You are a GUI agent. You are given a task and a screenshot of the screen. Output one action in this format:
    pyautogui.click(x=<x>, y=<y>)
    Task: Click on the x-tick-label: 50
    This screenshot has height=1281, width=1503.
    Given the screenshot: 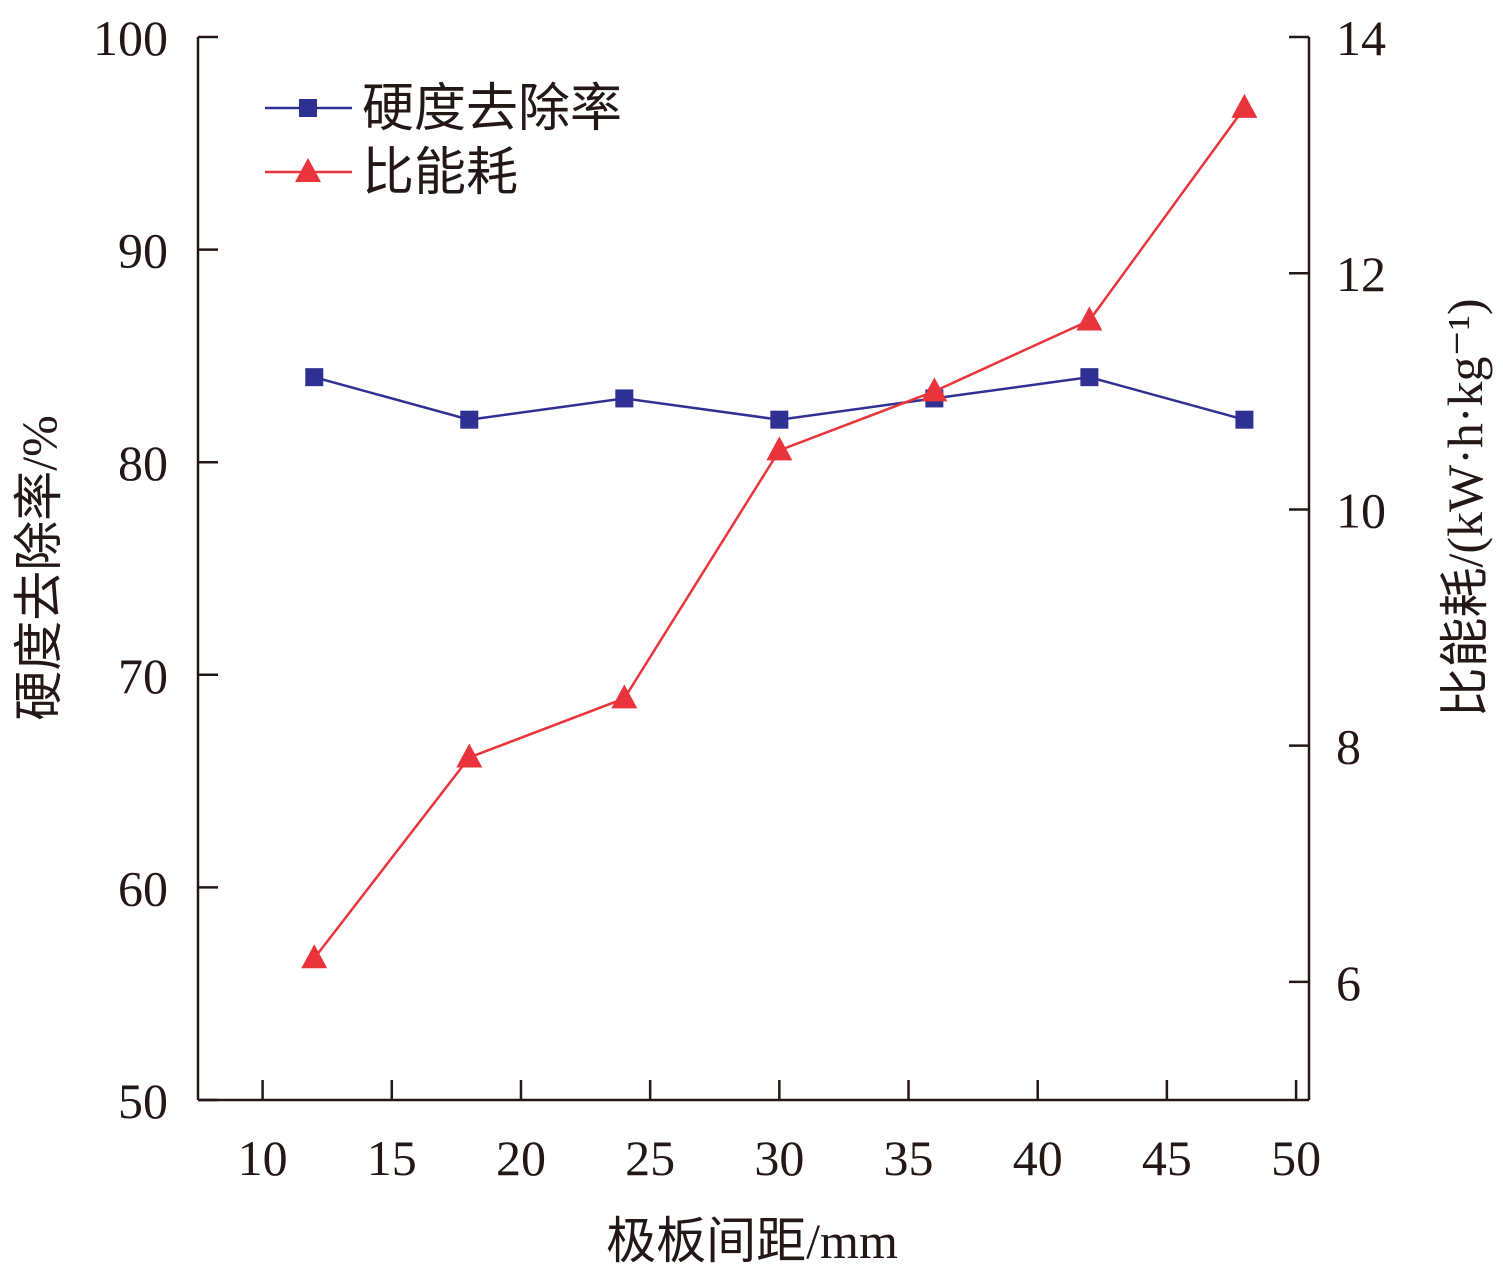 What is the action you would take?
    pyautogui.click(x=1296, y=1158)
    